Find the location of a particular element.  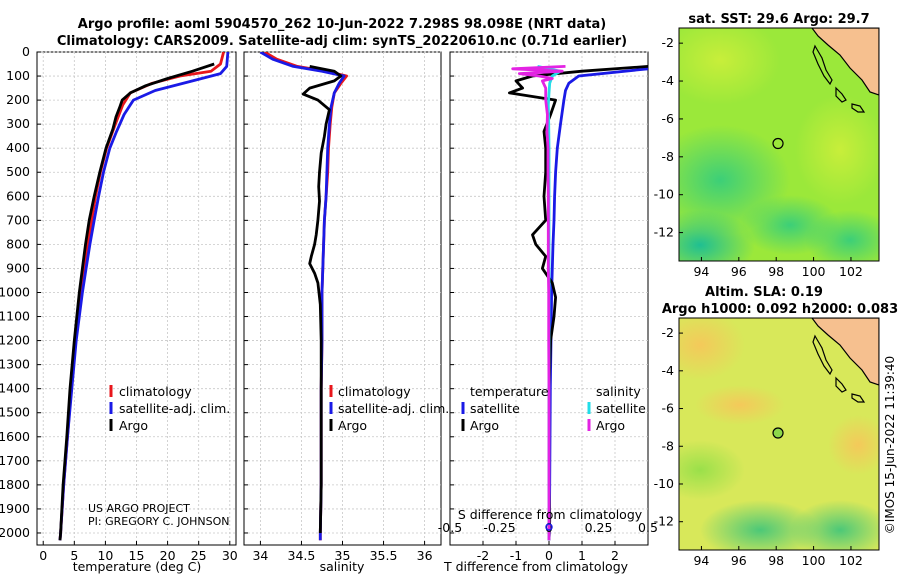

series-line-argo is located at coordinates (136, 301).